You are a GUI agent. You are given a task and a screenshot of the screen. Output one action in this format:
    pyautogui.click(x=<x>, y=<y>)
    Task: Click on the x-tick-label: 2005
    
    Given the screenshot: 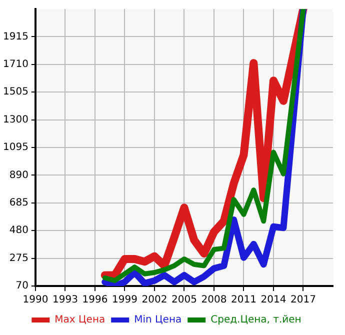 What is the action you would take?
    pyautogui.click(x=184, y=300)
    